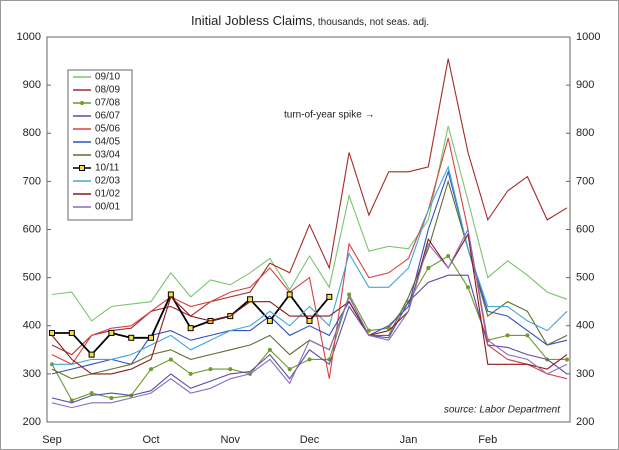 The width and height of the screenshot is (619, 450). Describe the element at coordinates (52, 440) in the screenshot. I see `x-tick-label: Sep` at that location.